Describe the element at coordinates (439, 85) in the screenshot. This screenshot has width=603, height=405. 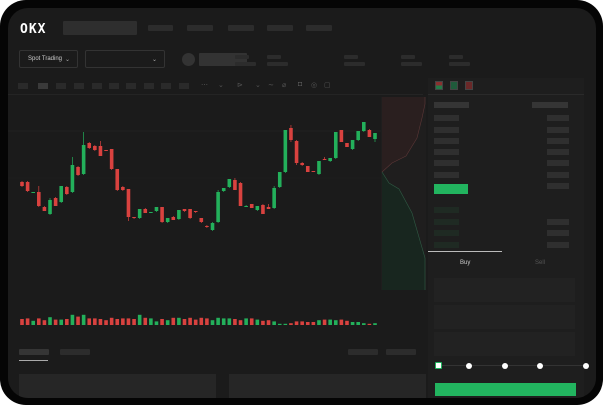
I see `orderbook-both-view-icon` at that location.